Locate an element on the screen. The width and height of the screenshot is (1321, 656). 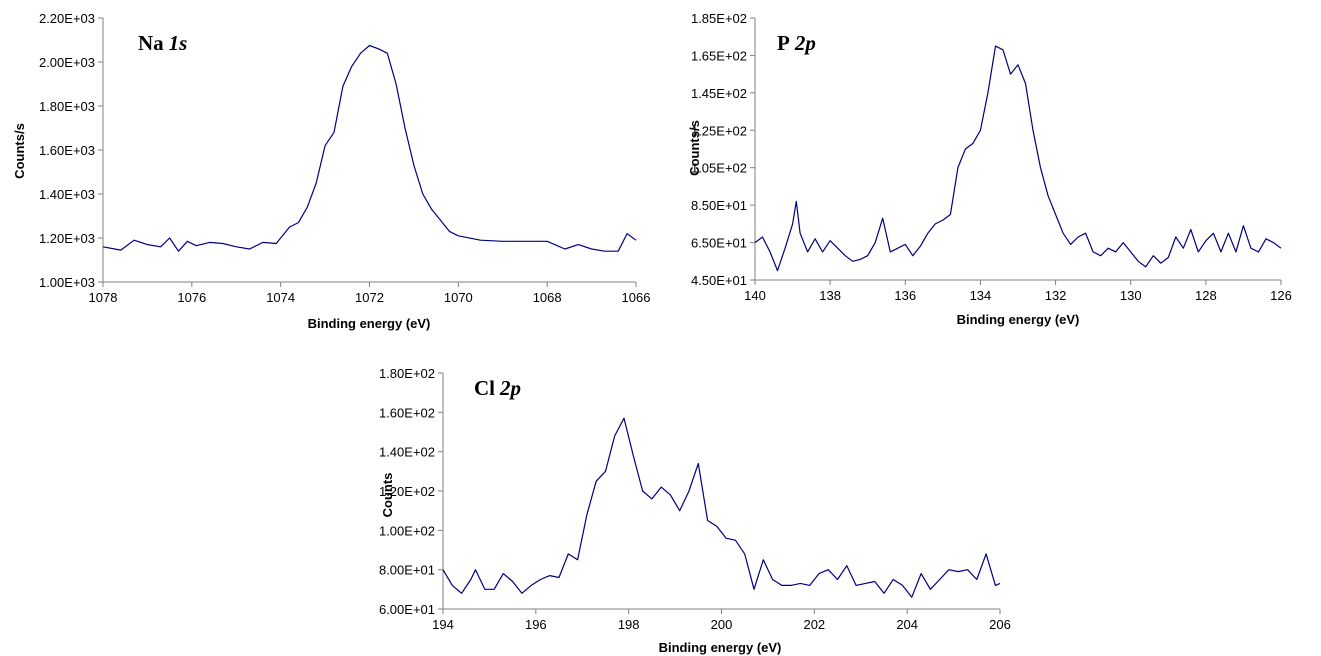
p2p-title-orbital: 2p is located at coordinates (805, 43).